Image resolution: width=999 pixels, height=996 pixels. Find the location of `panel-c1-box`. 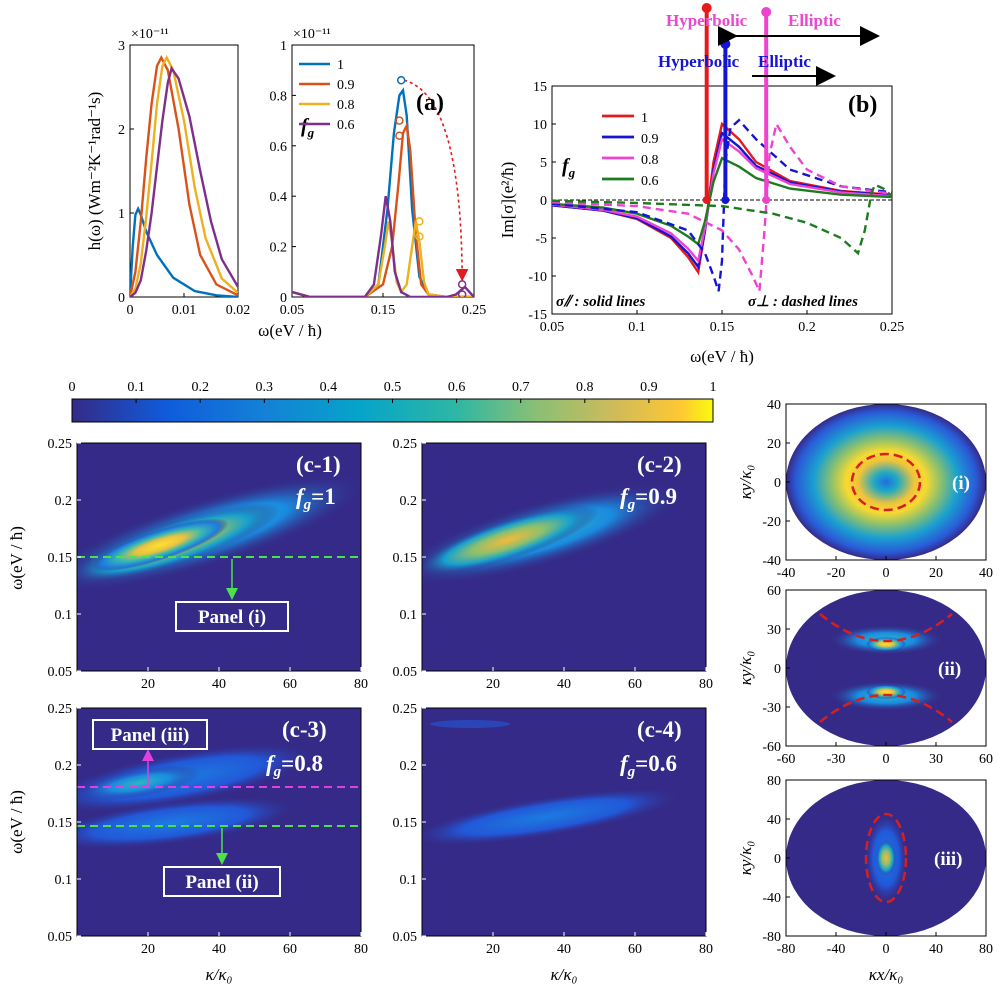

panel-c1-box is located at coordinates (232, 616).